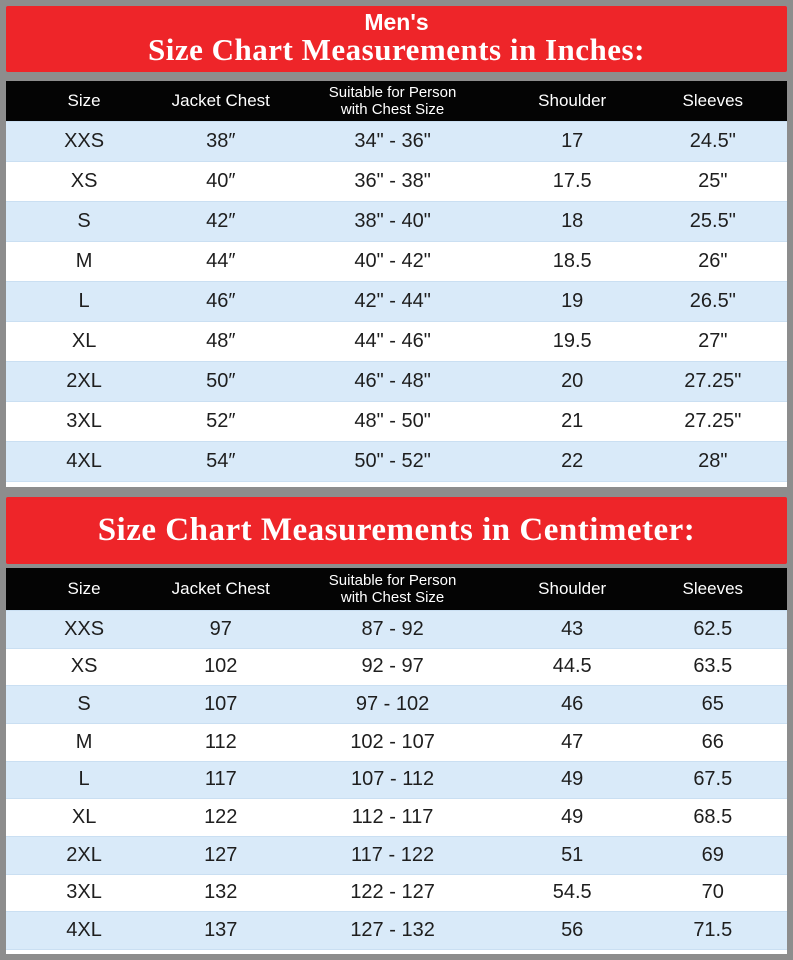 This screenshot has width=793, height=960. What do you see at coordinates (392, 817) in the screenshot?
I see `table-cell: 112 - 117` at bounding box center [392, 817].